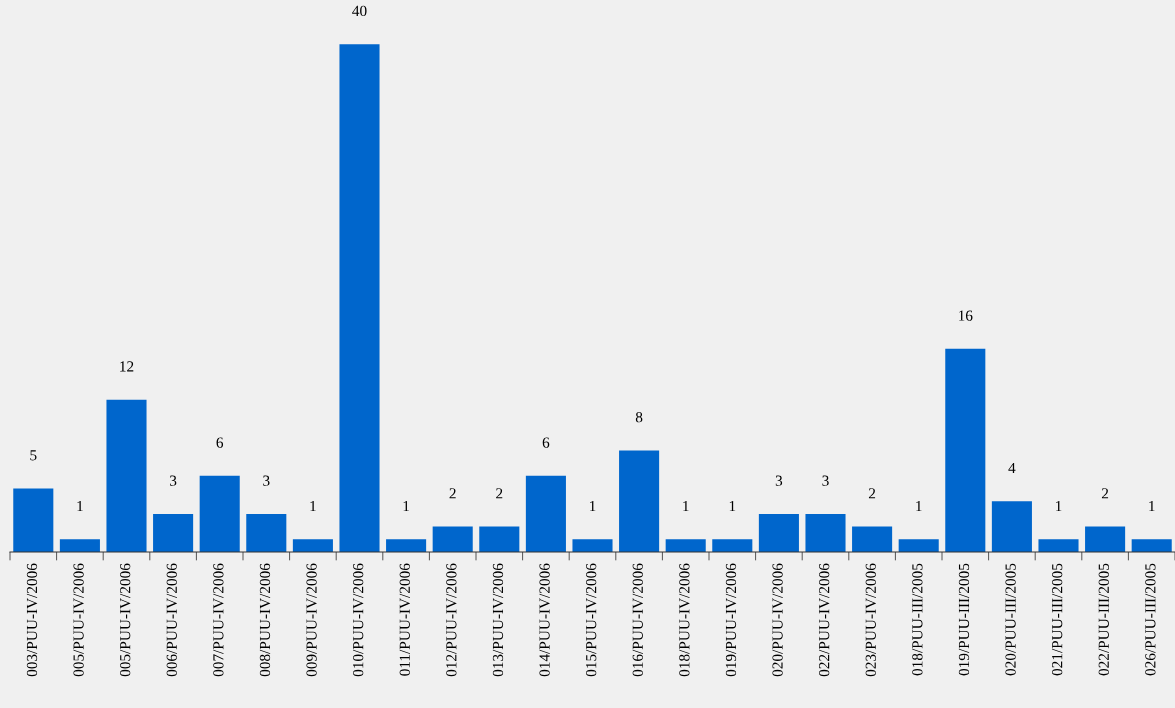 The width and height of the screenshot is (1175, 708). Describe the element at coordinates (1103, 619) in the screenshot. I see `x-tick-label: 022/PUU-III/2005` at that location.